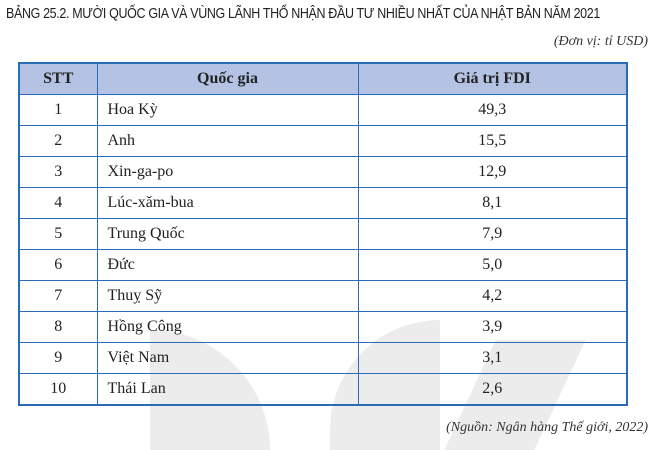 Image resolution: width=658 pixels, height=450 pixels. I want to click on cell-fdi: 2,6, so click(492, 389).